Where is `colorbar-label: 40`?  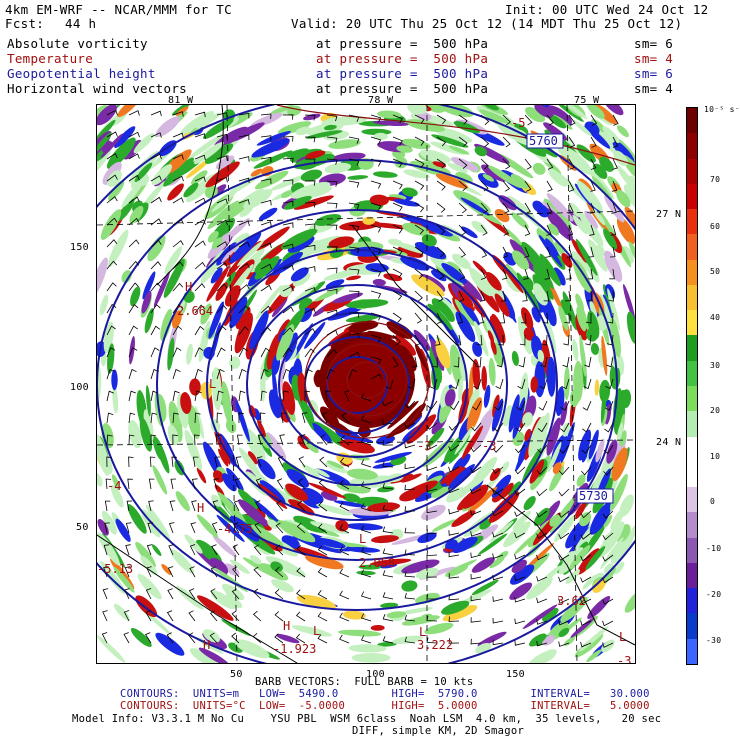 colorbar-label: 40 is located at coordinates (715, 317).